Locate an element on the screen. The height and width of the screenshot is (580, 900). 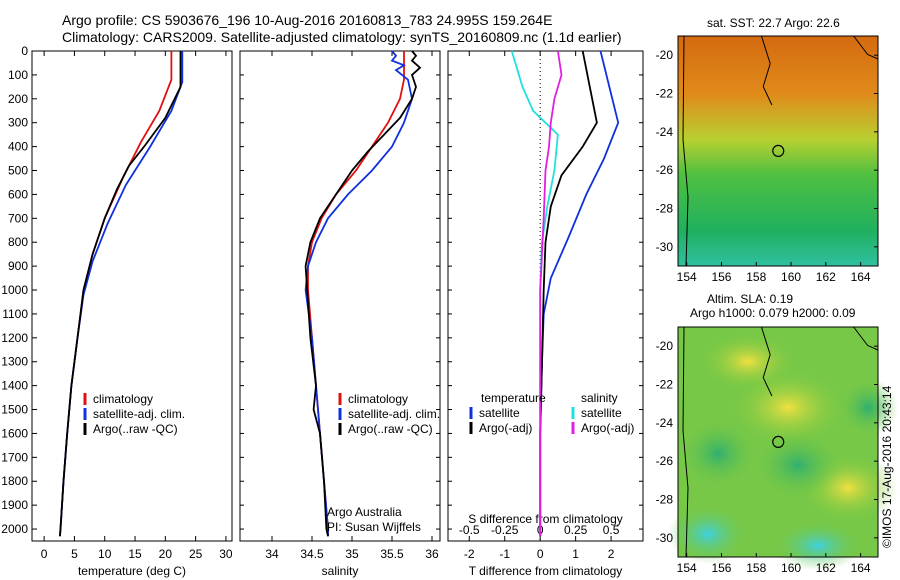
temperature-legend-label: climatology is located at coordinates (123, 399).